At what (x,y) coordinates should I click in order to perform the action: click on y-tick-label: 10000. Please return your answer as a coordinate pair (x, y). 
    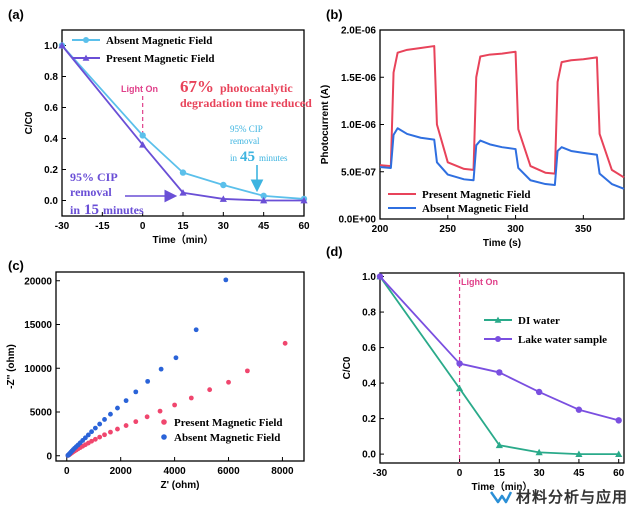
    Looking at the image, I should click on (38, 369).